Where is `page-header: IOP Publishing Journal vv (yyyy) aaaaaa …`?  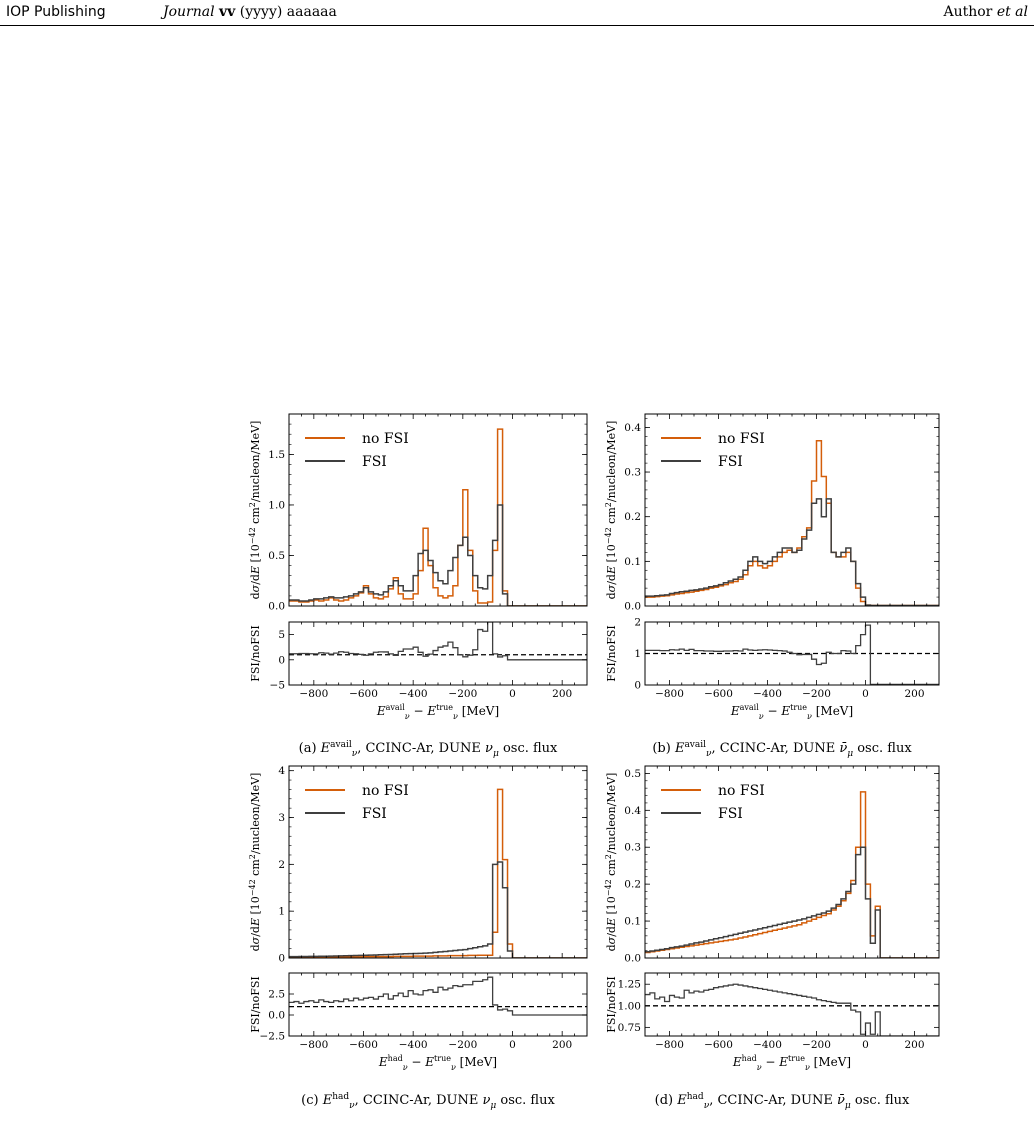 page-header: IOP Publishing Journal vv (yyyy) aaaaaa … is located at coordinates (517, 13).